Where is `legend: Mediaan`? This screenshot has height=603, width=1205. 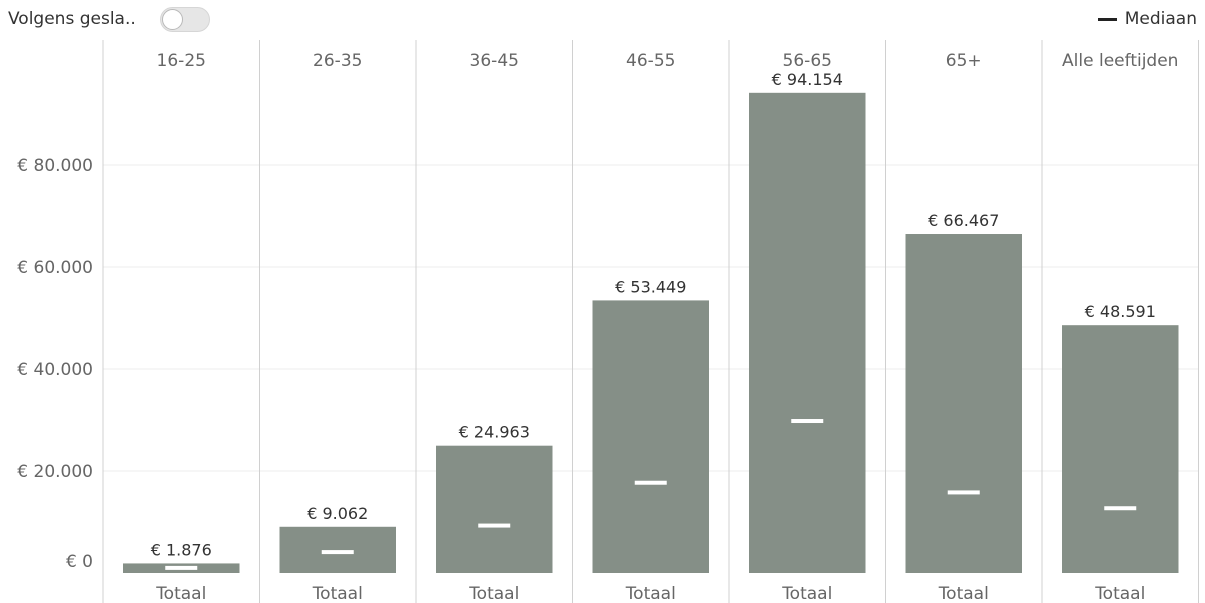 legend: Mediaan is located at coordinates (1147, 19).